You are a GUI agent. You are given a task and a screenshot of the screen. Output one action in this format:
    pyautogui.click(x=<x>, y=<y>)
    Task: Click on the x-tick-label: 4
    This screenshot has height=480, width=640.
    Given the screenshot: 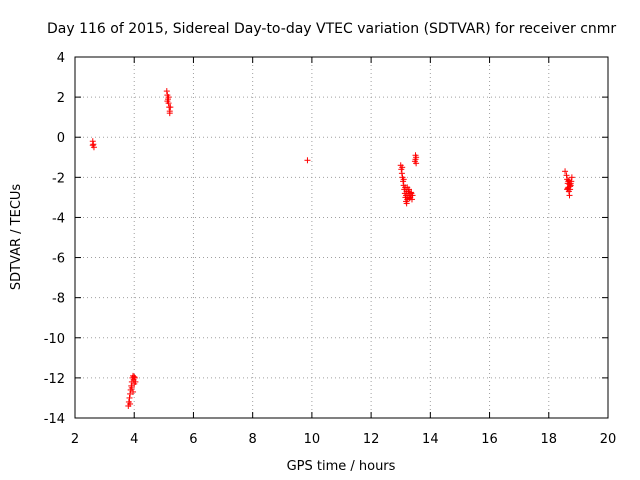 What is the action you would take?
    pyautogui.click(x=134, y=439)
    